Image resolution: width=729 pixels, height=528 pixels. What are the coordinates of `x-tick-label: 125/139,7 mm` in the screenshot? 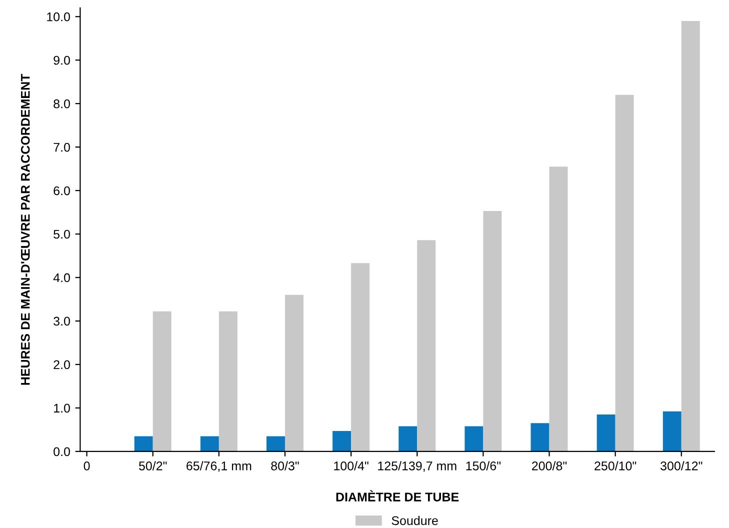 It's located at (417, 466).